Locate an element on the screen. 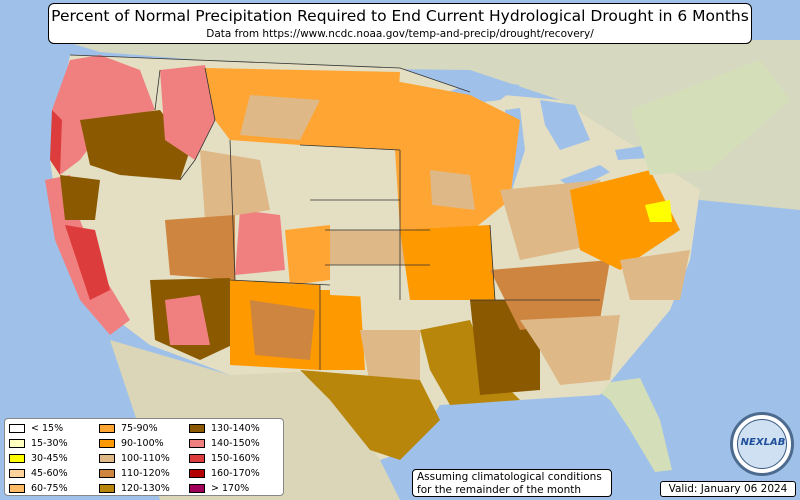 The image size is (800, 500). region-southeast-brown is located at coordinates (550, 295).